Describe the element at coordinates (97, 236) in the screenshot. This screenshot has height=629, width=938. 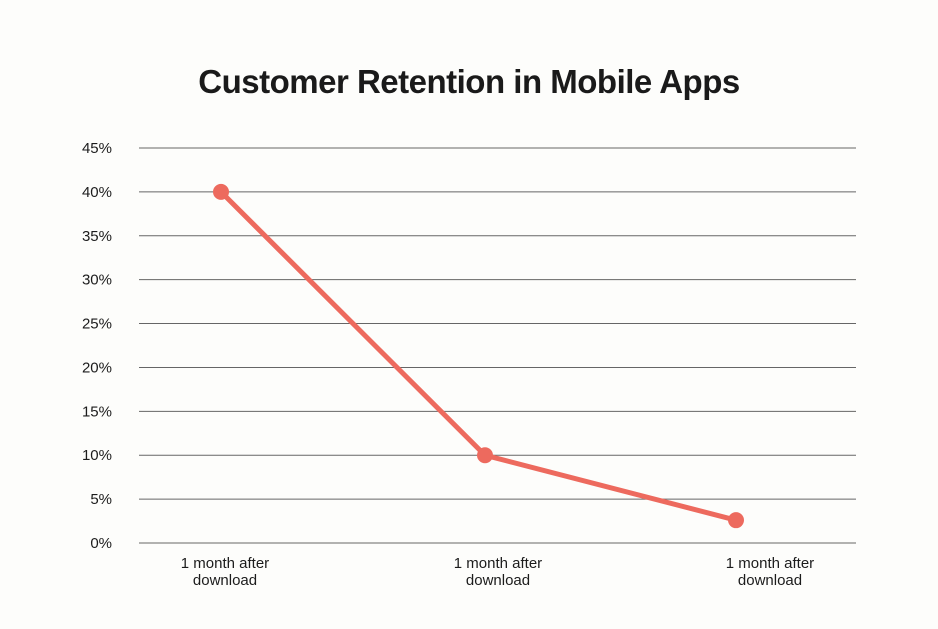
I see `y-tick-label: 35%` at that location.